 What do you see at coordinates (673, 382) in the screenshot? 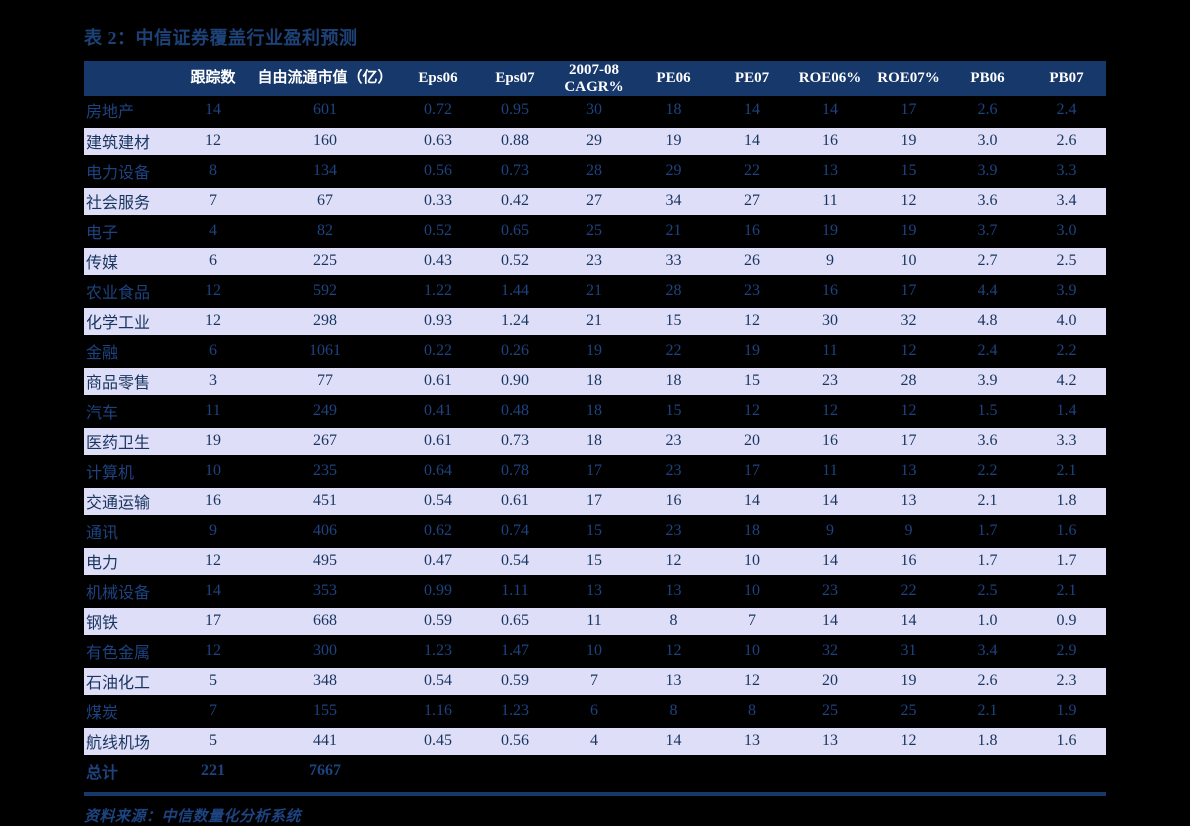
I see `cell: 18` at bounding box center [673, 382].